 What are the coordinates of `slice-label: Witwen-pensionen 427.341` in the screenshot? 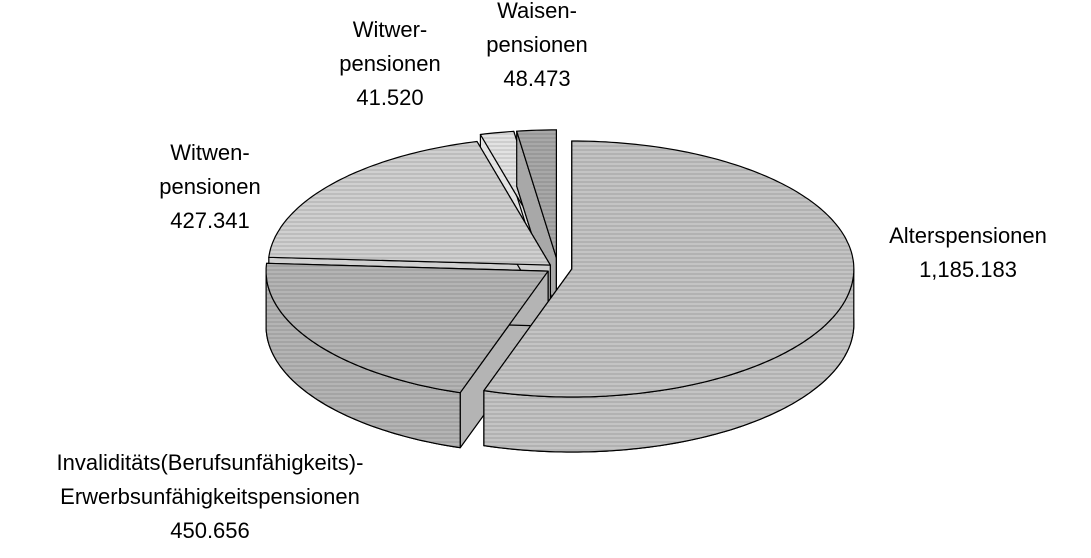 It's located at (210, 186).